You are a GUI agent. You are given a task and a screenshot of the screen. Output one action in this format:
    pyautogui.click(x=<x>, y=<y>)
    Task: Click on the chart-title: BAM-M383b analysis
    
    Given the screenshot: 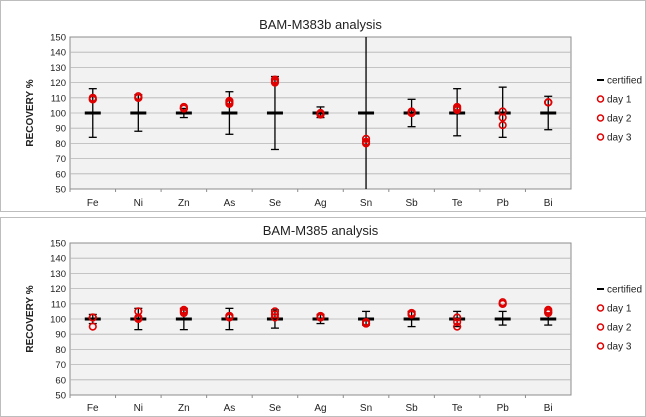 What is the action you would take?
    pyautogui.click(x=320, y=24)
    